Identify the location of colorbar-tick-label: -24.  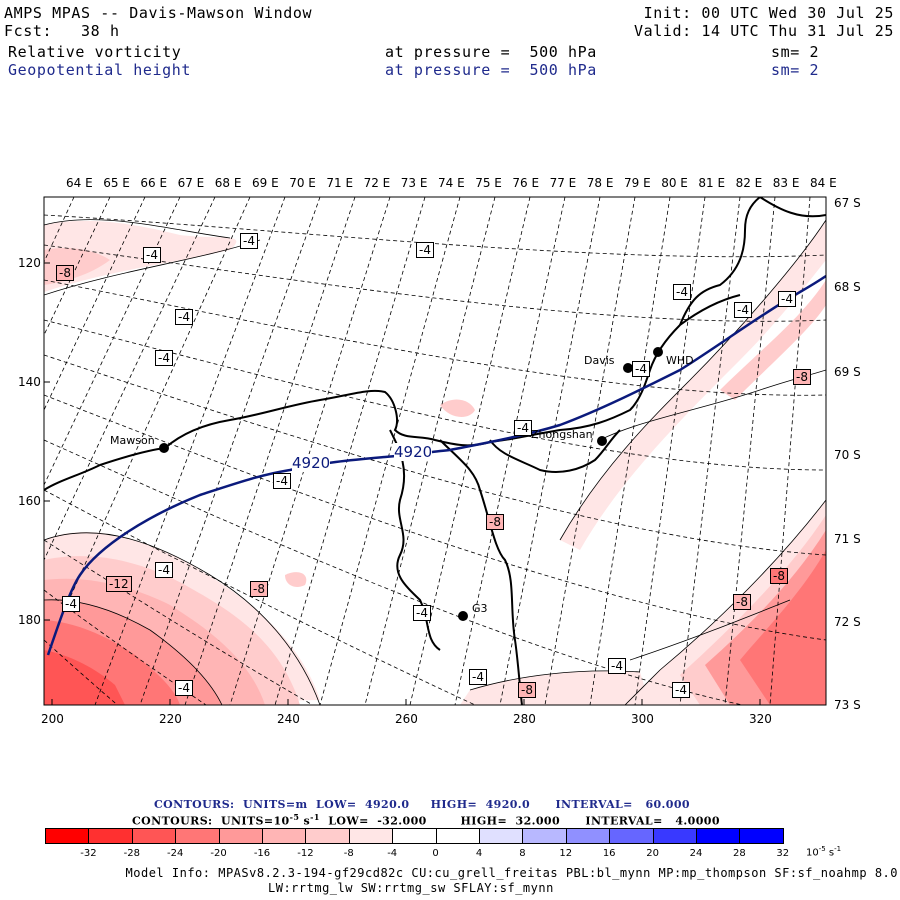
(175, 853).